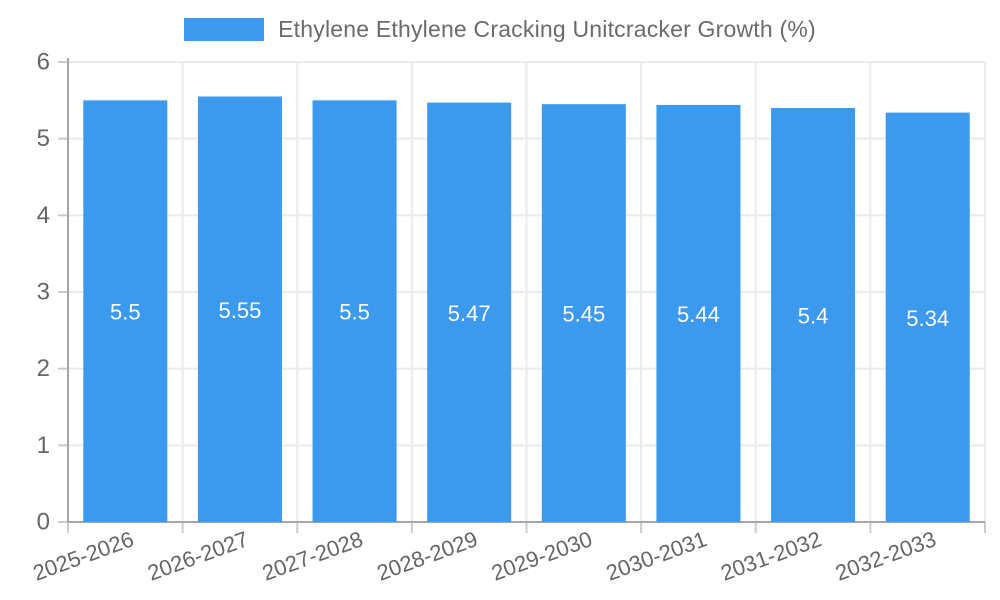  I want to click on y-tick-label: 6, so click(43, 62).